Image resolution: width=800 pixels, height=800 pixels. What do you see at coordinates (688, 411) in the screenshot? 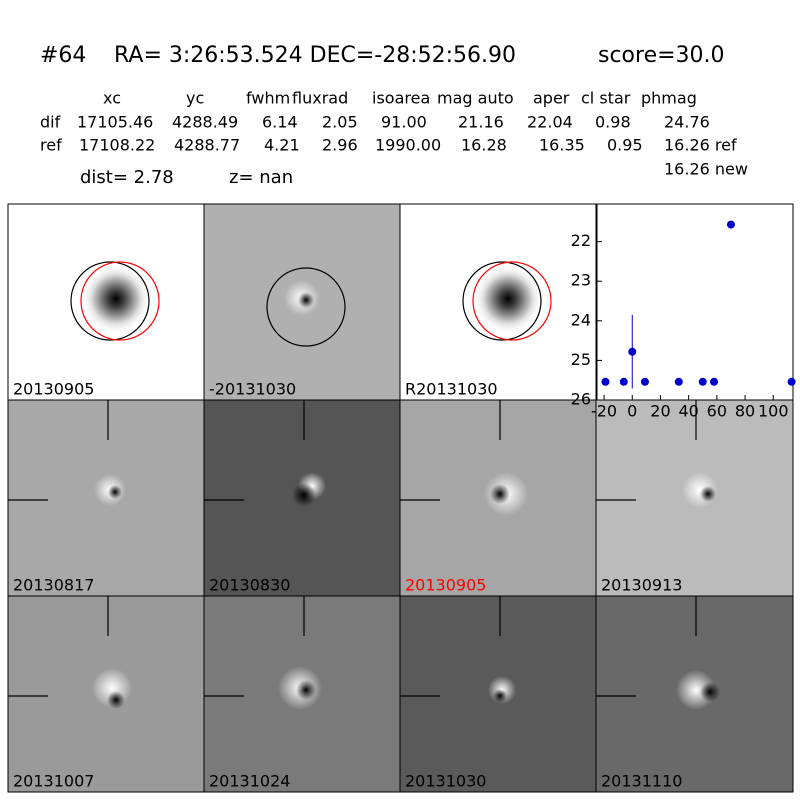
I see `x-tick-label: 40` at bounding box center [688, 411].